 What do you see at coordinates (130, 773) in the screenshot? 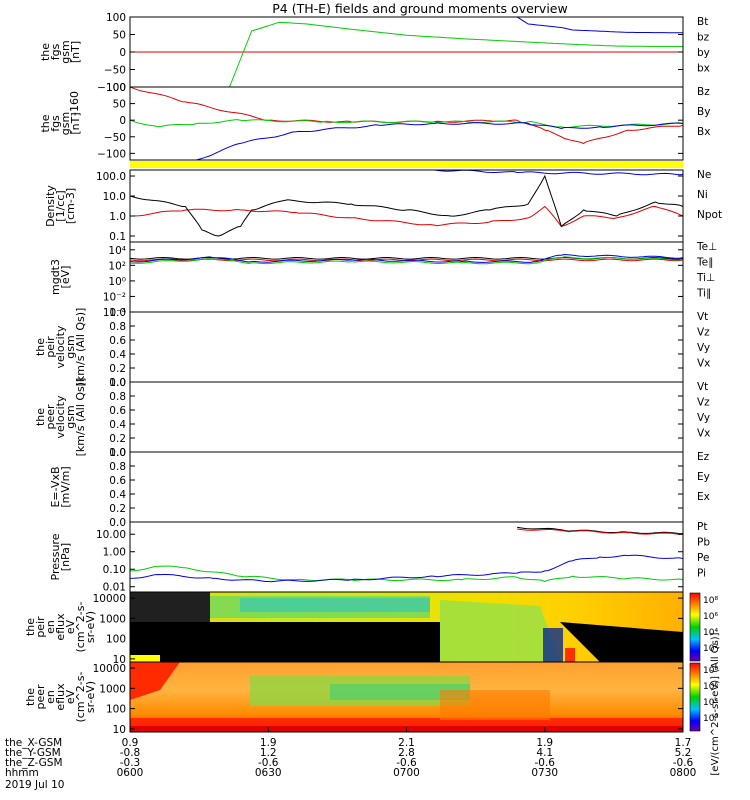
I see `xtick-label: 0600` at bounding box center [130, 773].